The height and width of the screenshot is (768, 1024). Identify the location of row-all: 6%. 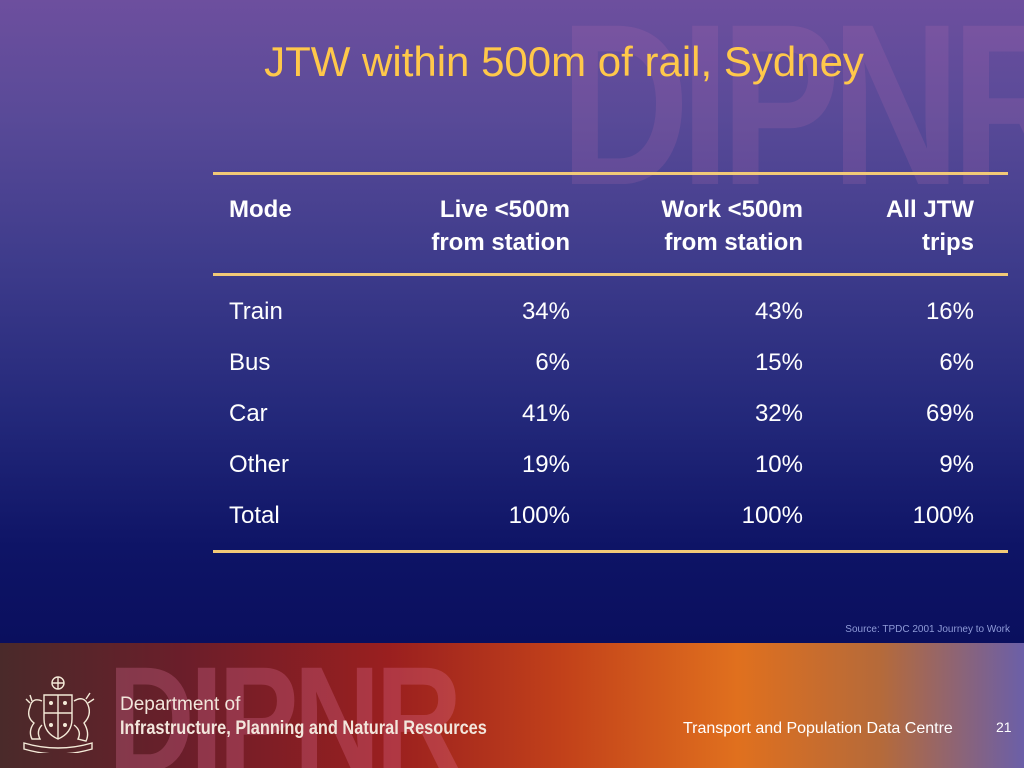
(956, 362).